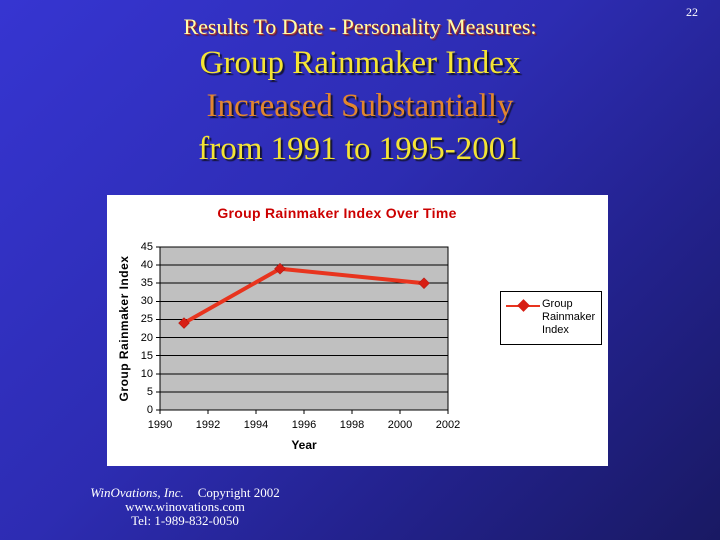 The width and height of the screenshot is (720, 540). I want to click on x-tick-label: 2002, so click(448, 425).